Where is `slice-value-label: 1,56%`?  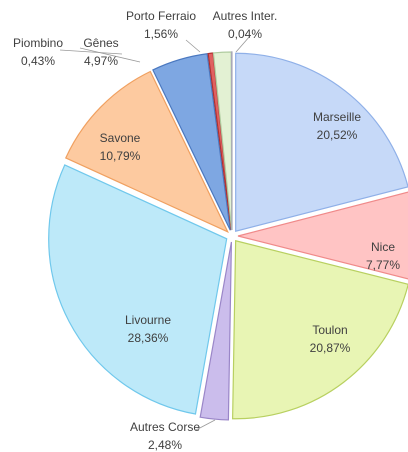 slice-value-label: 1,56% is located at coordinates (161, 34).